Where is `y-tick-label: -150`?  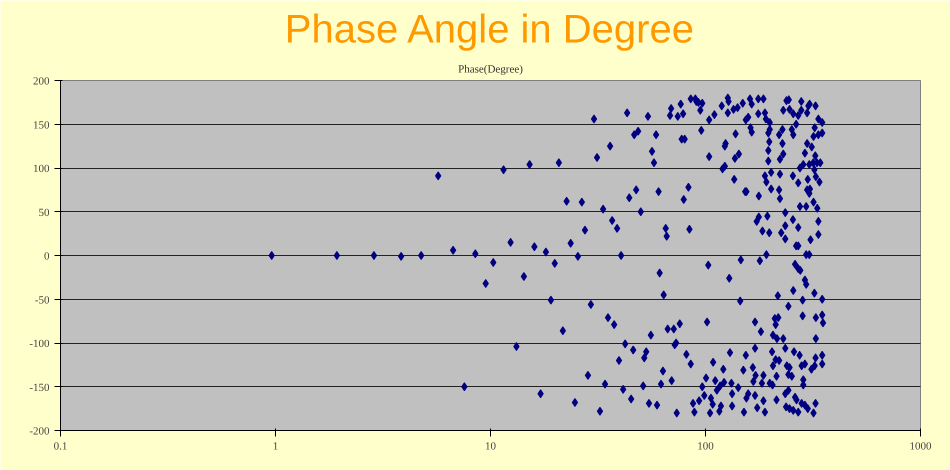 y-tick-label: -150 is located at coordinates (39, 388).